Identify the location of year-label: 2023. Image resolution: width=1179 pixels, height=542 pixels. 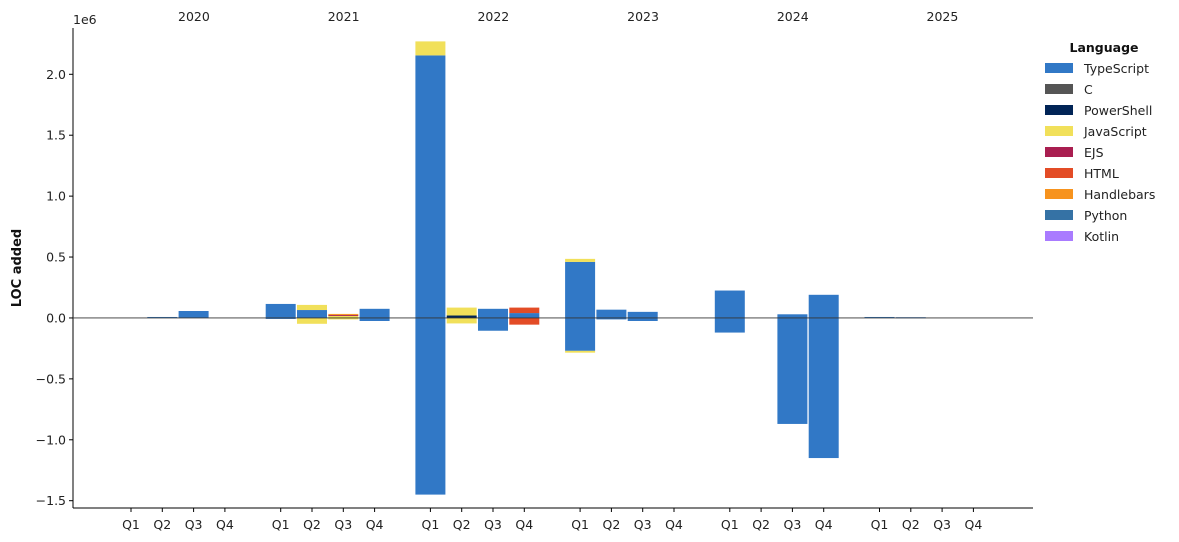
(643, 16).